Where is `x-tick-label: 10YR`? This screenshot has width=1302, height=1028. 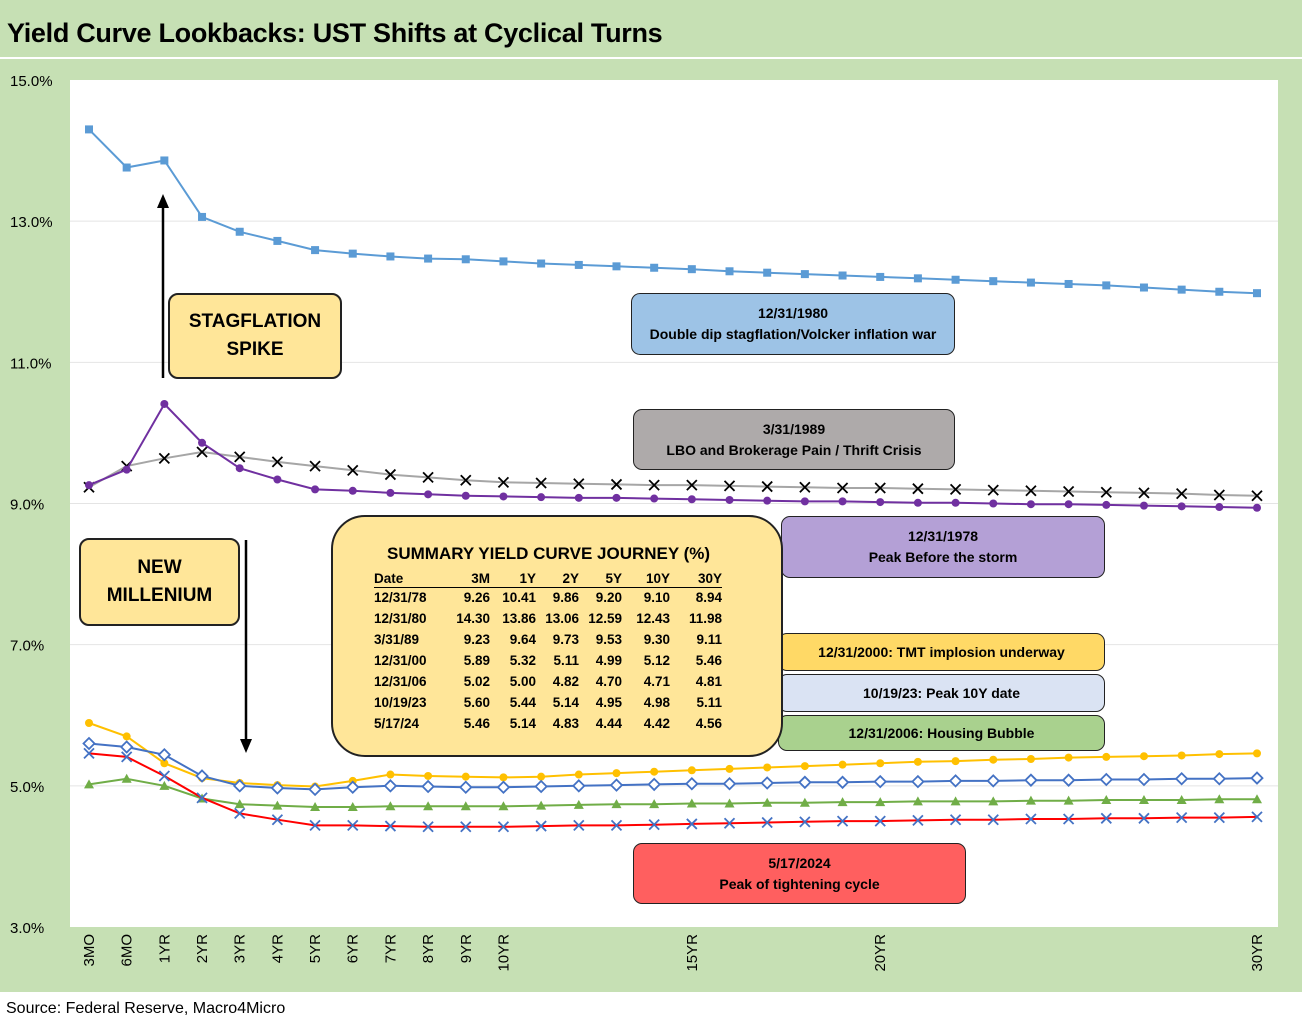
x-tick-label: 10YR is located at coordinates (503, 953).